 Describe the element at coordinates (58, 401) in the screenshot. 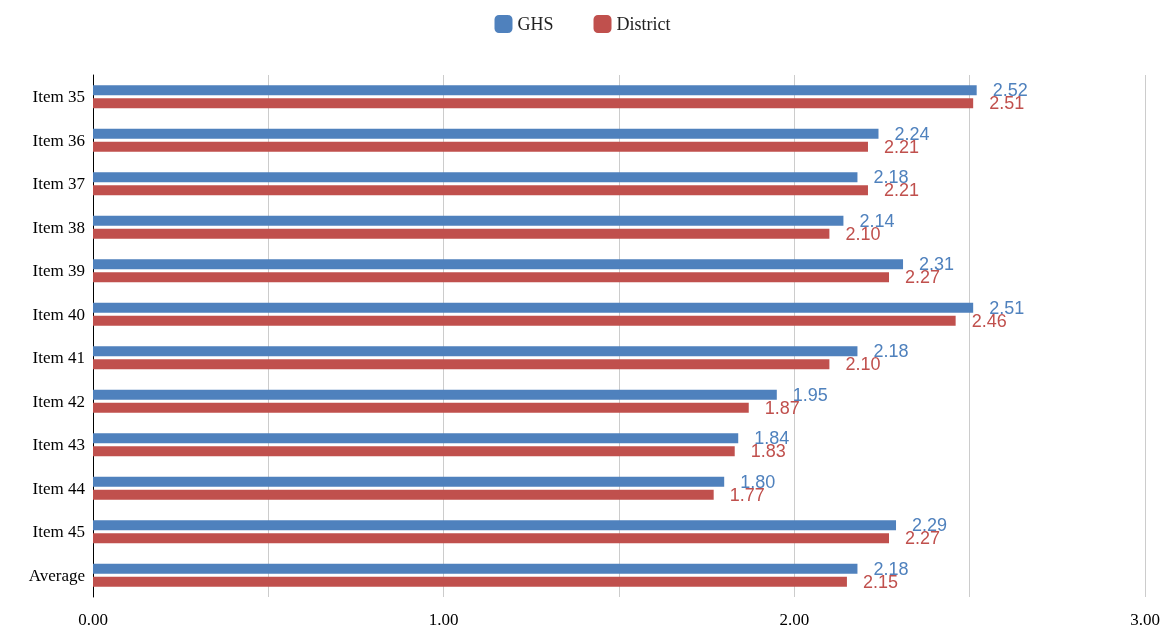

I see `y-tick-label: Item 42` at that location.